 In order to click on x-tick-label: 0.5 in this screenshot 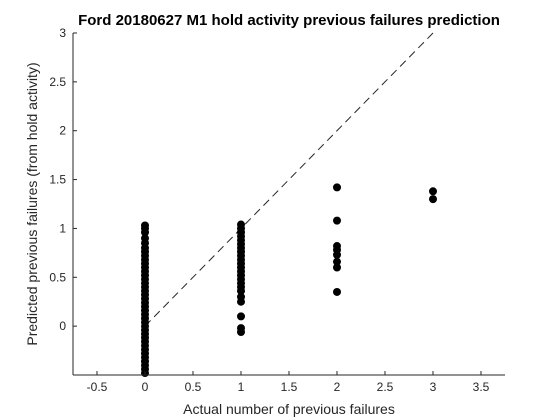, I will do `click(193, 387)`.